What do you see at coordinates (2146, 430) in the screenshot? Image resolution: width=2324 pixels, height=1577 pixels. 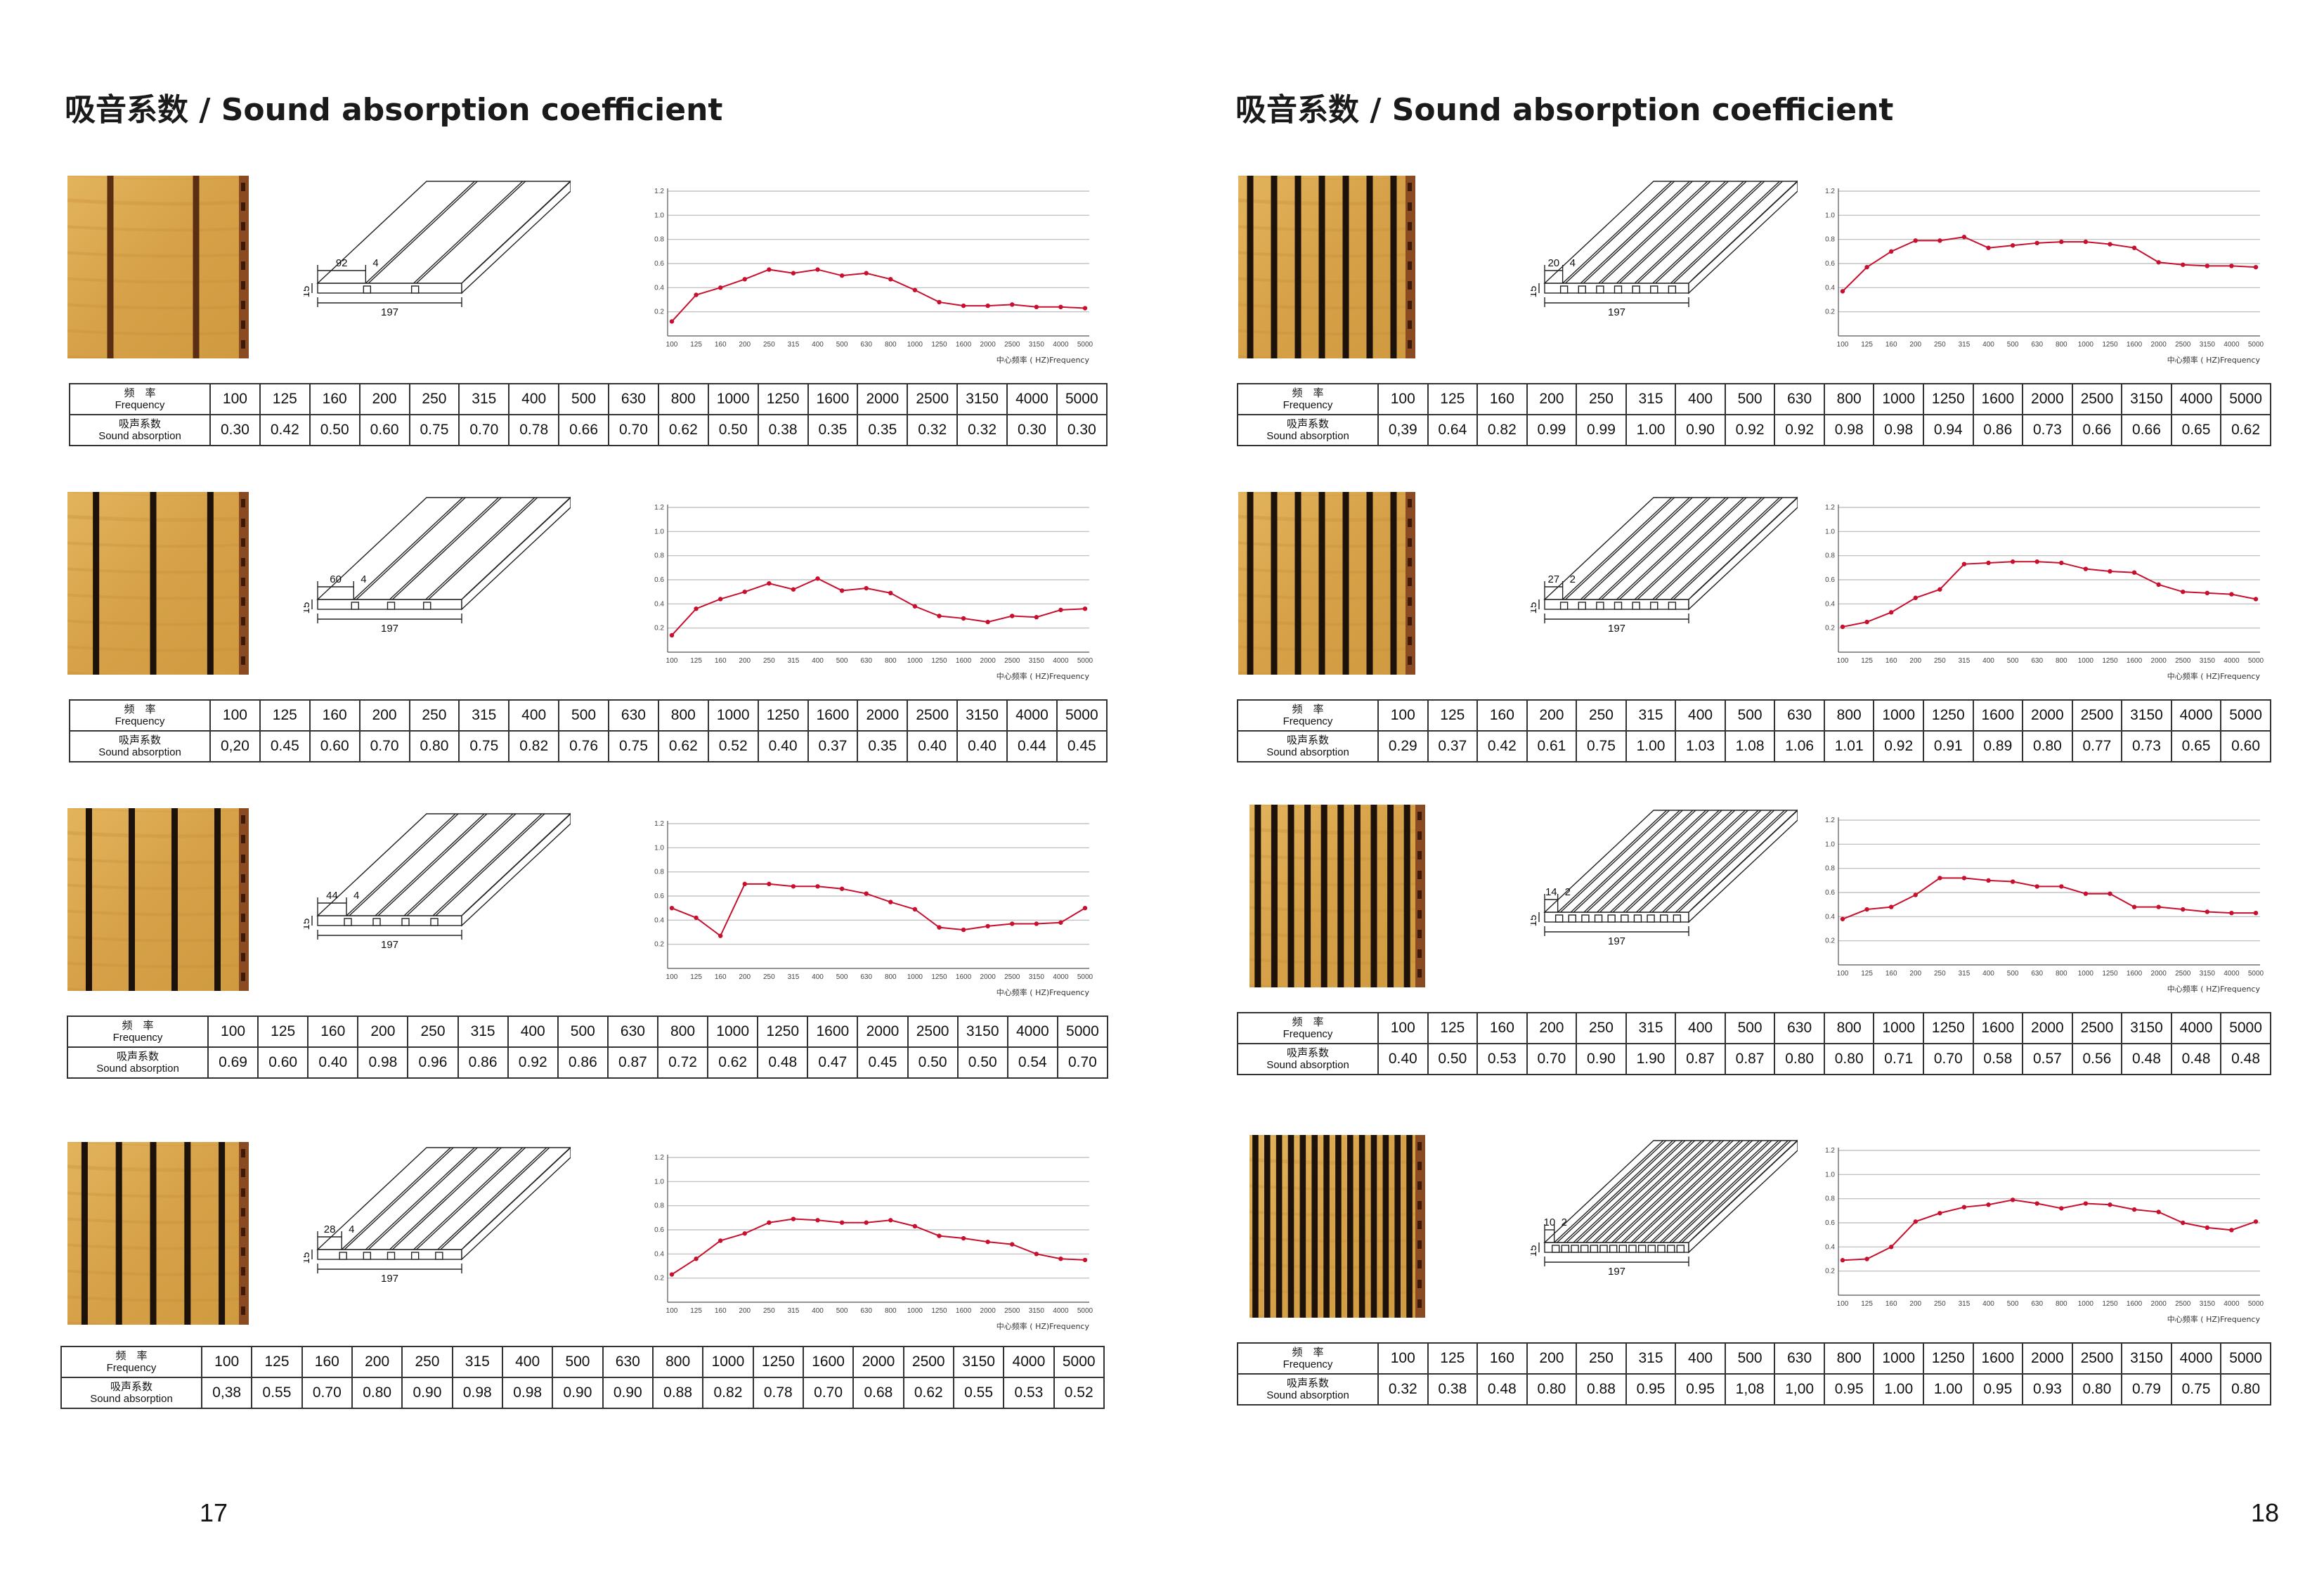 I see `absorption-cell: 0.66` at bounding box center [2146, 430].